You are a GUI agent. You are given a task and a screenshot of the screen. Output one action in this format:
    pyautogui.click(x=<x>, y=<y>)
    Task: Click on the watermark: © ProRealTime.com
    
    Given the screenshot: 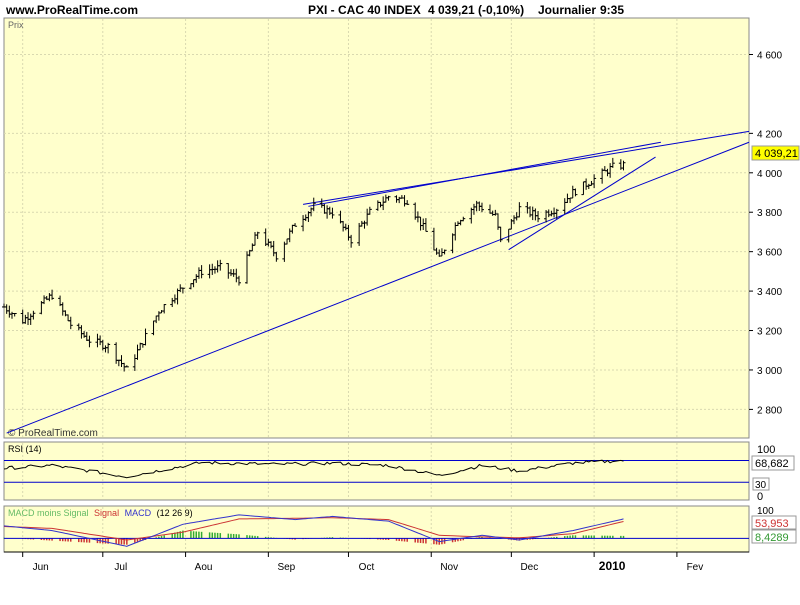 What is the action you would take?
    pyautogui.click(x=53, y=433)
    